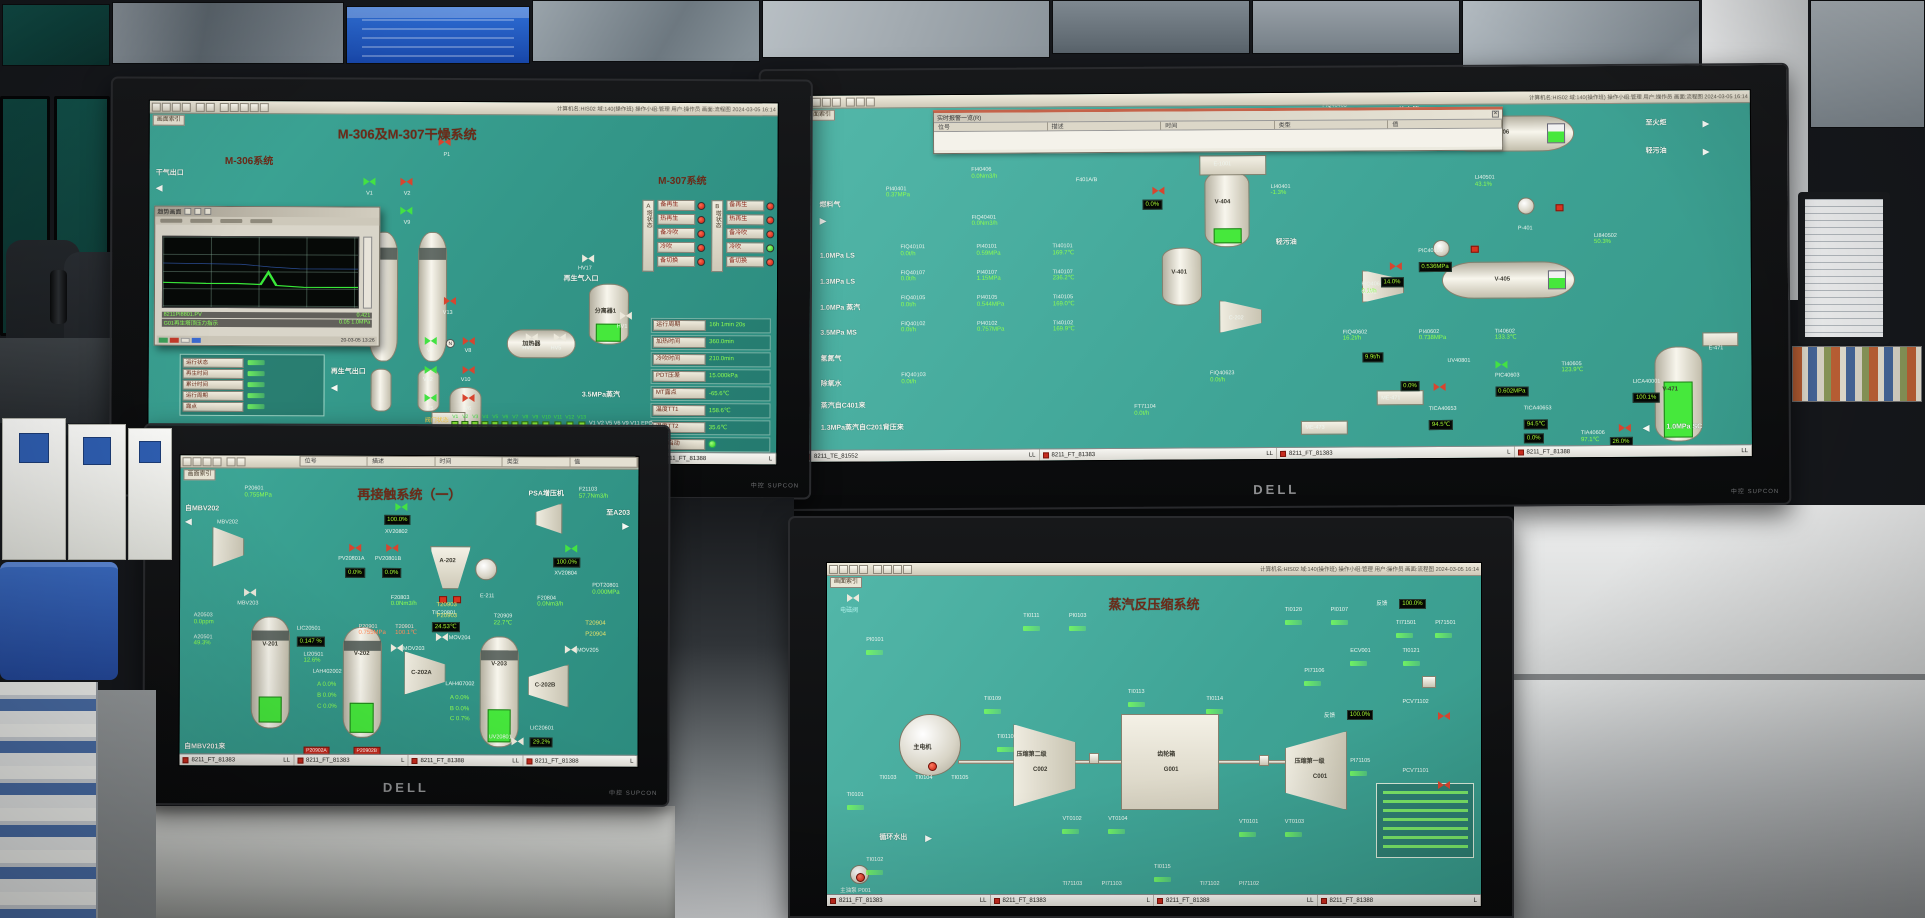 The image size is (1925, 918). I want to click on diagram-label: V5, so click(430, 408).